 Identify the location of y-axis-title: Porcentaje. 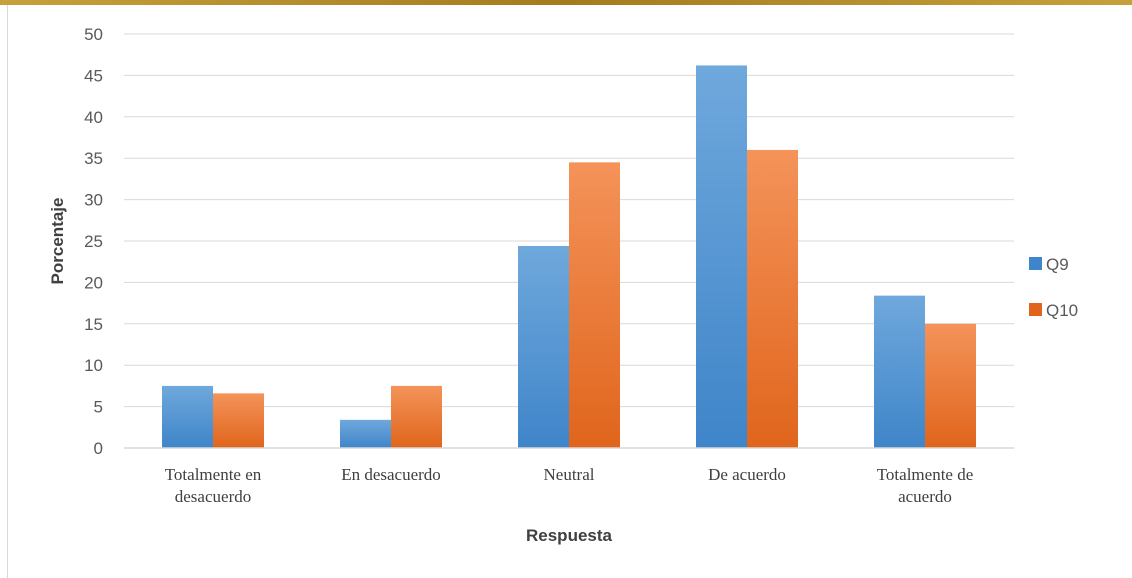
(57, 241).